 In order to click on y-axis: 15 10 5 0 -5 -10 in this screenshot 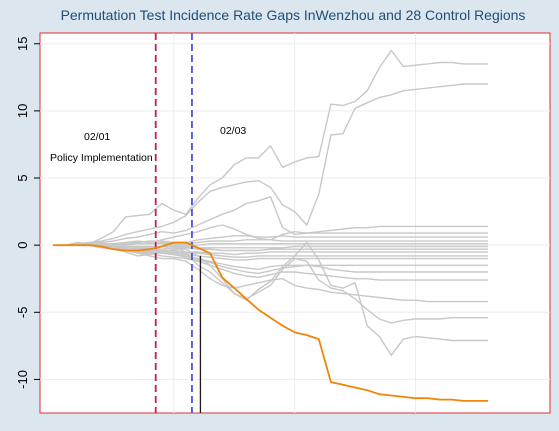, I will do `click(27, 213)`.